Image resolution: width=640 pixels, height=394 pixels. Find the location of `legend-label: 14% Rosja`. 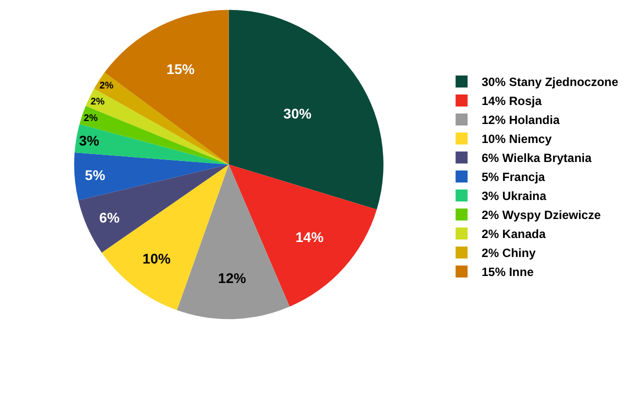

legend-label: 14% Rosja is located at coordinates (512, 101).